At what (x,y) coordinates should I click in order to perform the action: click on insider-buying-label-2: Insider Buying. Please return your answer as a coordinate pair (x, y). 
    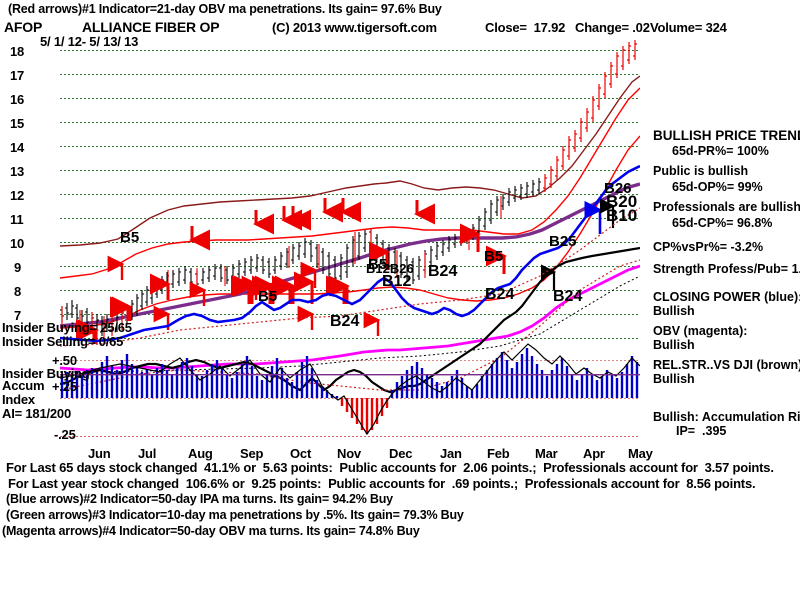
    Looking at the image, I should click on (46, 373).